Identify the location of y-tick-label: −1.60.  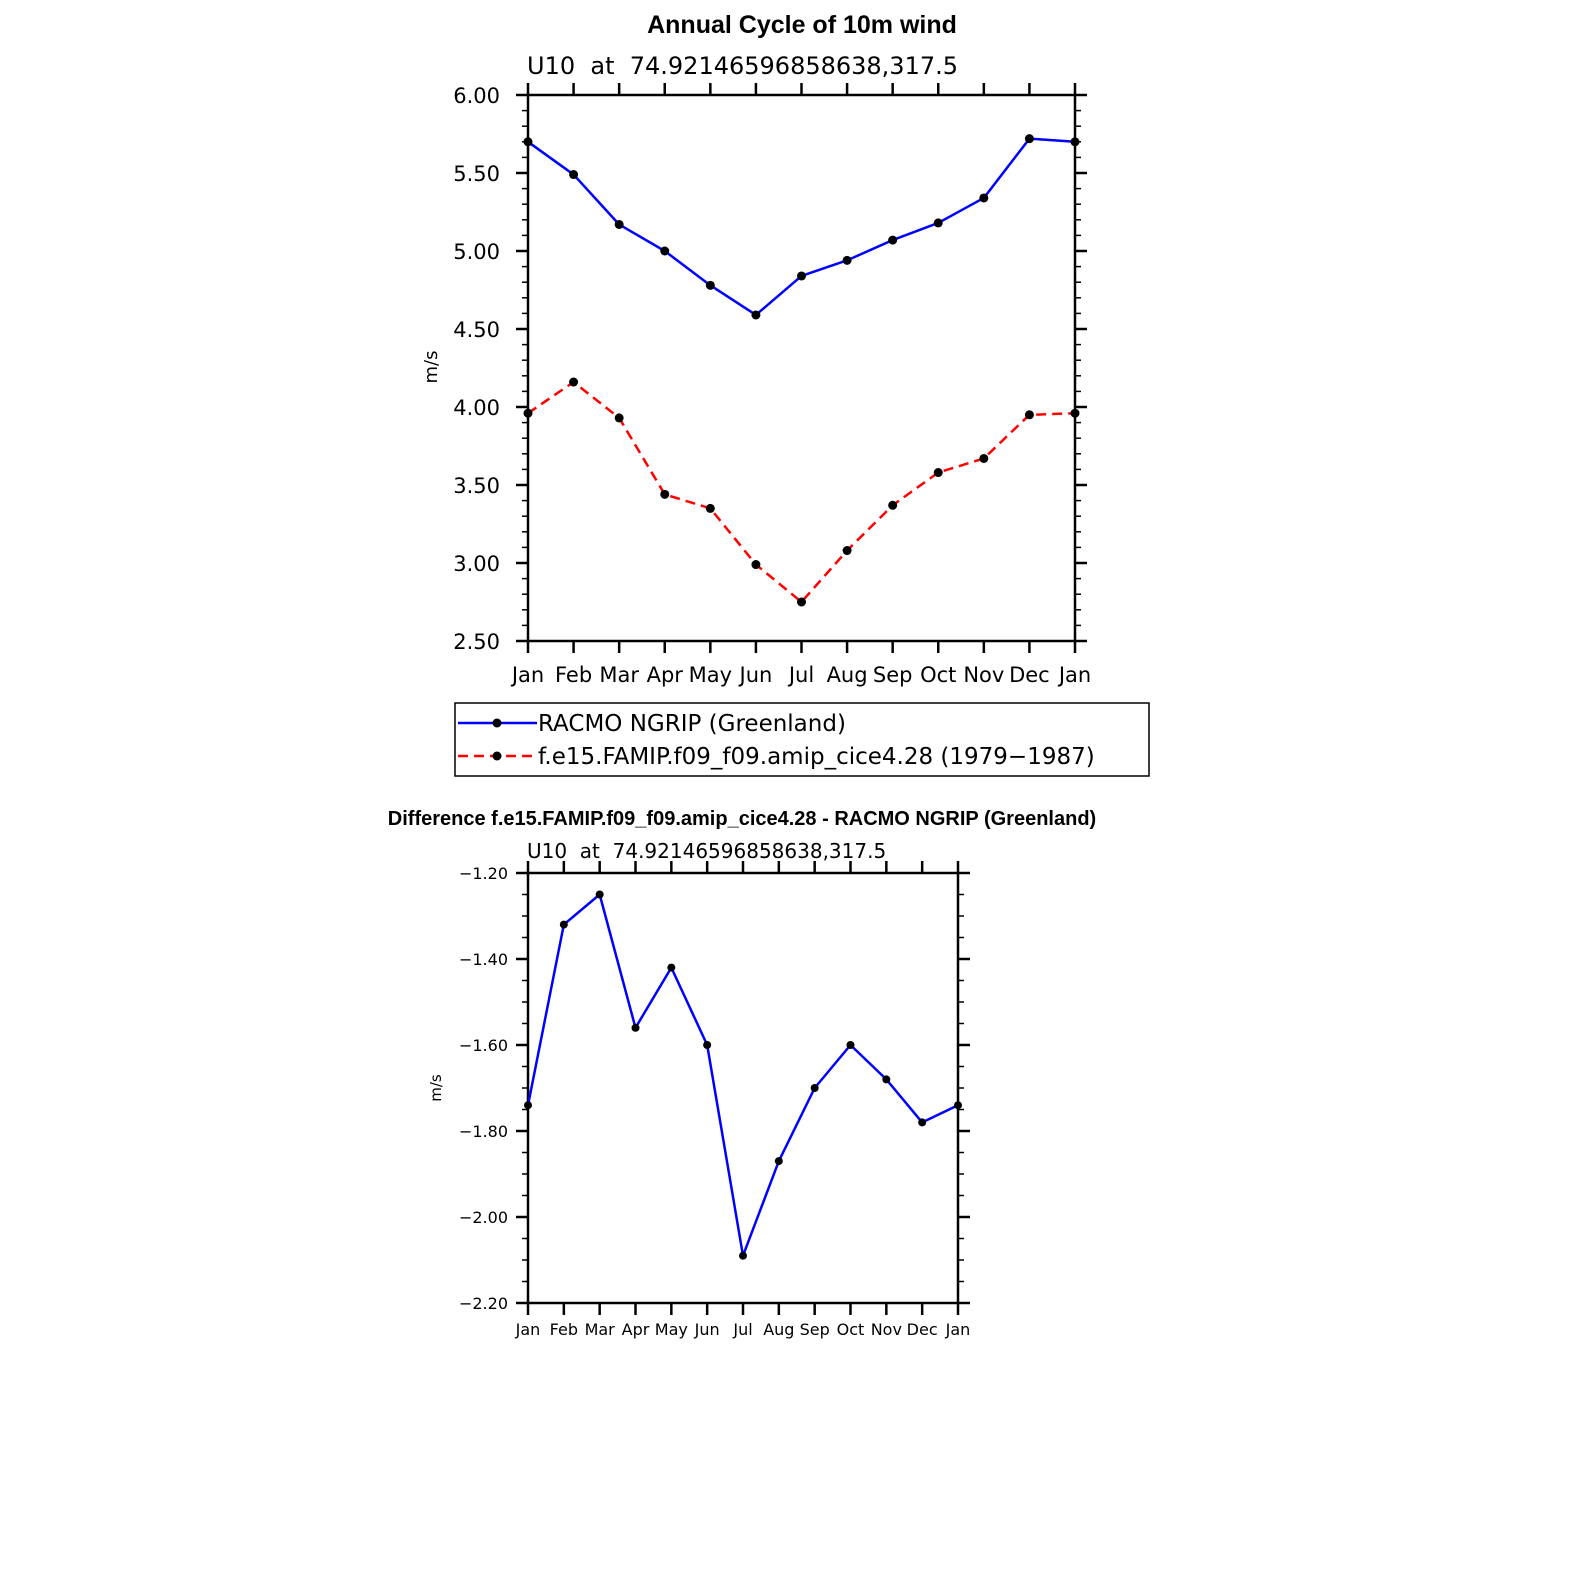
(483, 1045).